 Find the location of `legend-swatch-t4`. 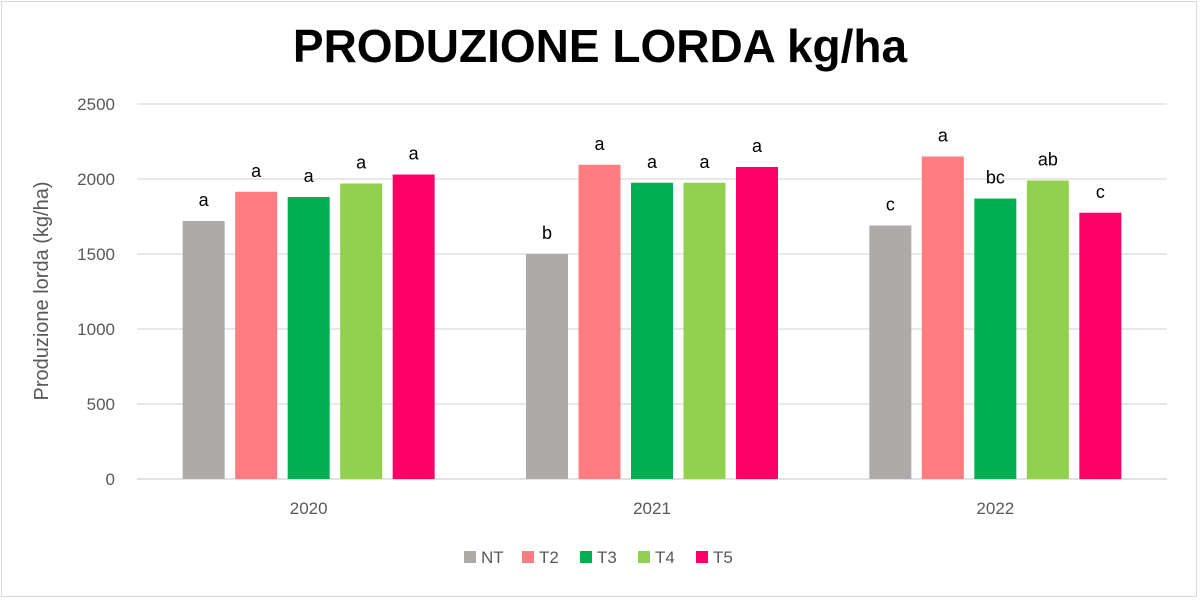

legend-swatch-t4 is located at coordinates (644, 557).